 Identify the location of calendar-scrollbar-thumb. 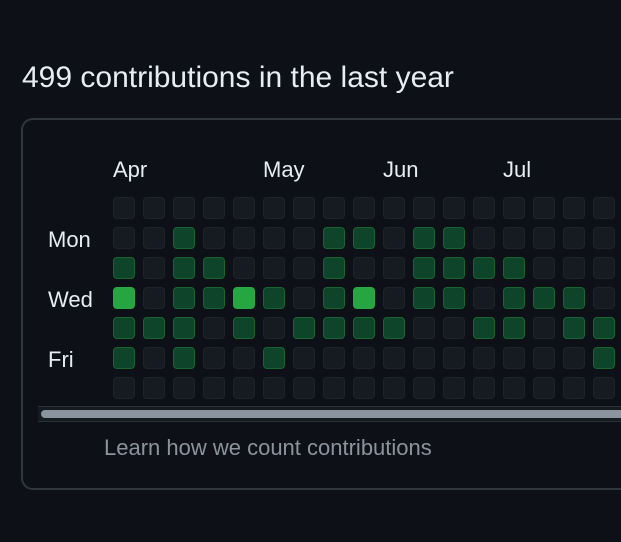
(331, 414).